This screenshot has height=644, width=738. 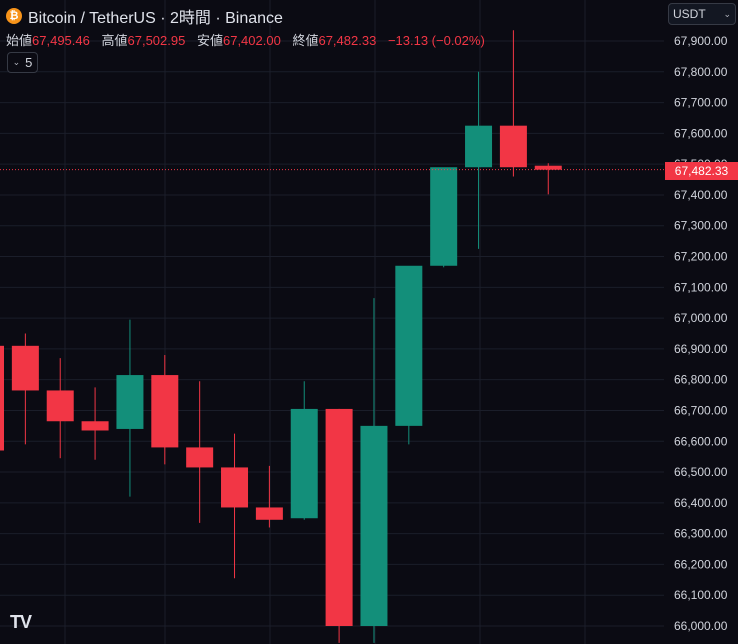 What do you see at coordinates (436, 40) in the screenshot?
I see `change-value: −13.13 (−0.02%)` at bounding box center [436, 40].